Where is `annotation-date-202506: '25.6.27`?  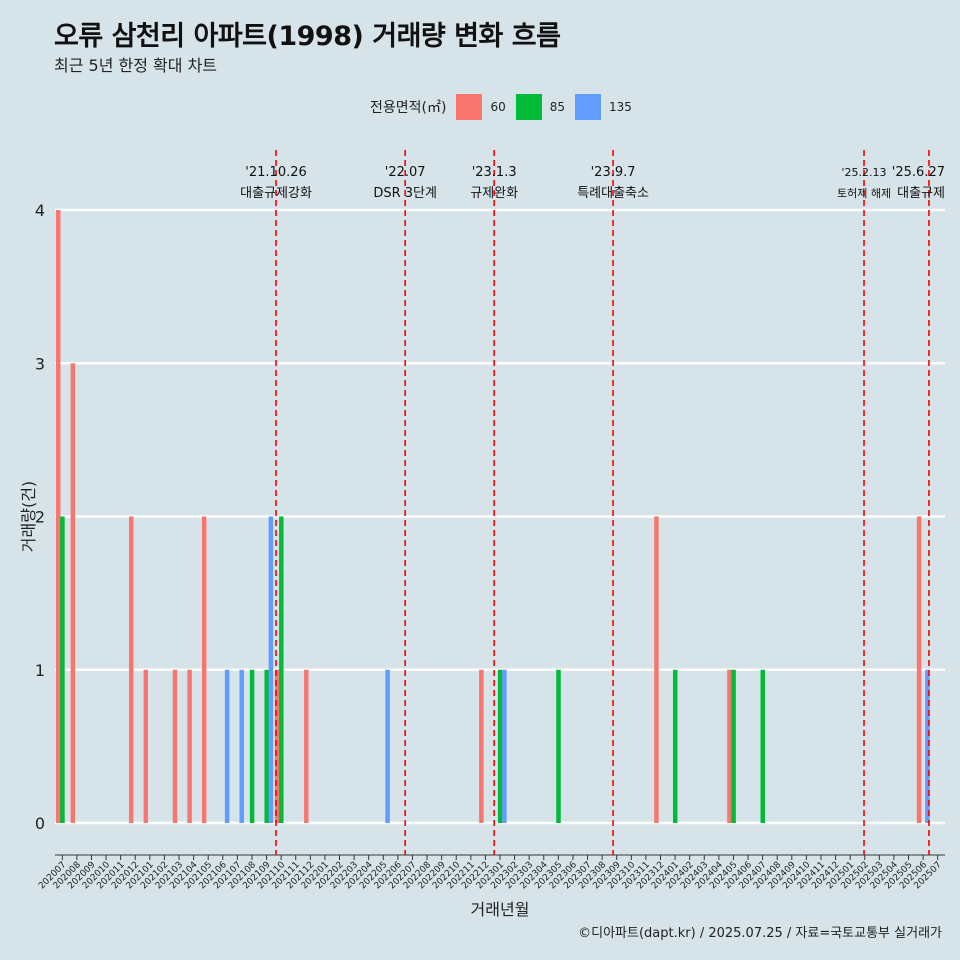 annotation-date-202506: '25.6.27 is located at coordinates (918, 172).